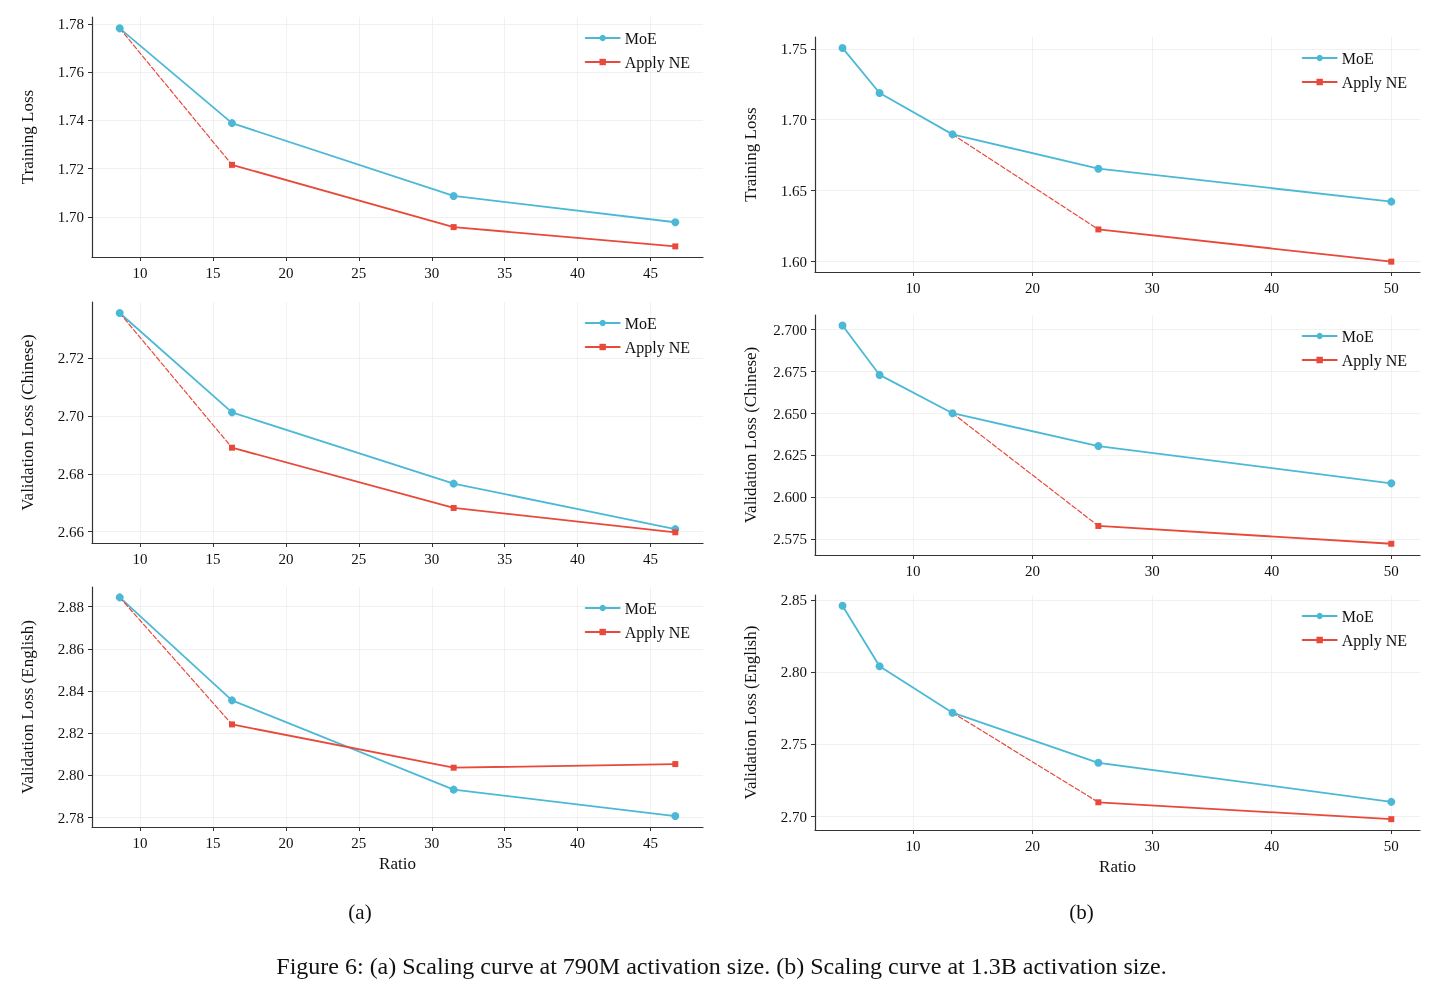 The width and height of the screenshot is (1443, 1001). Describe the element at coordinates (1081, 912) in the screenshot. I see `text: (b)` at that location.